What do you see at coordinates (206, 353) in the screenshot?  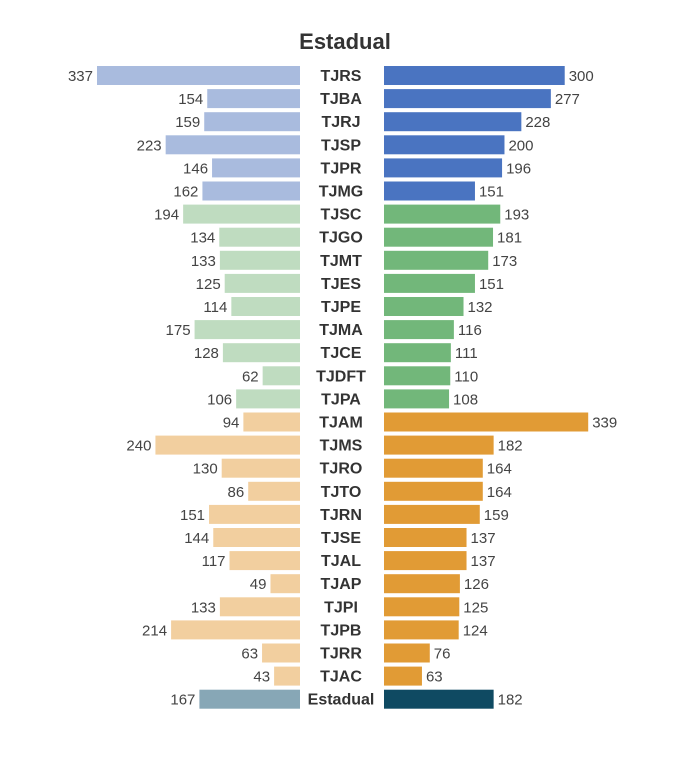 I see `left-value-label: 128` at bounding box center [206, 353].